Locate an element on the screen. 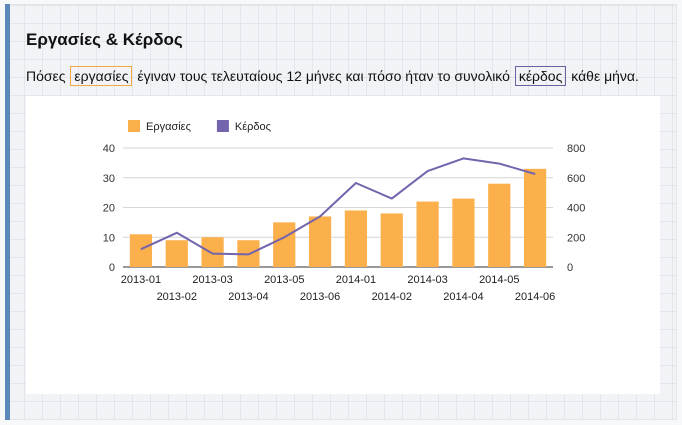 The image size is (682, 425). x-tick-label: 2014-05 is located at coordinates (499, 280).